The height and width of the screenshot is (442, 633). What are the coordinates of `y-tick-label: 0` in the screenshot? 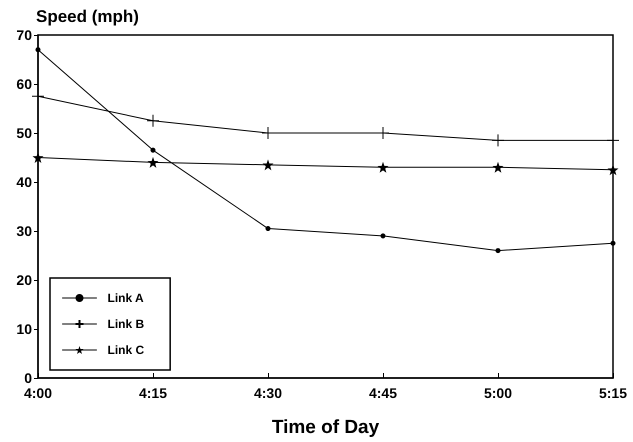 It's located at (28, 378).